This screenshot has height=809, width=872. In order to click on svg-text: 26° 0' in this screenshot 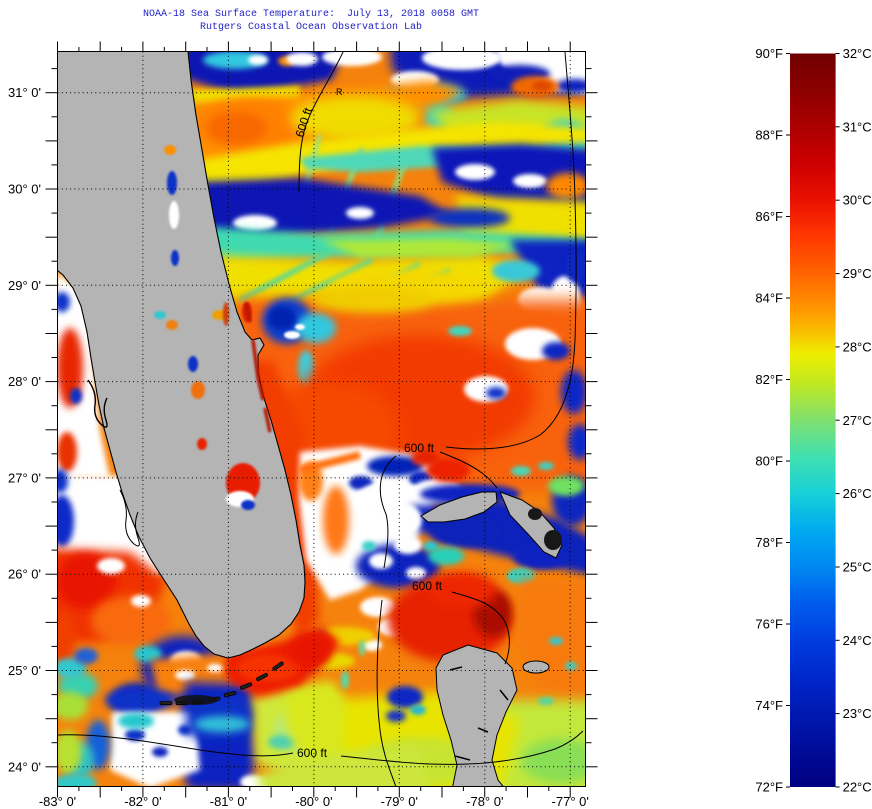, I will do `click(24, 574)`.